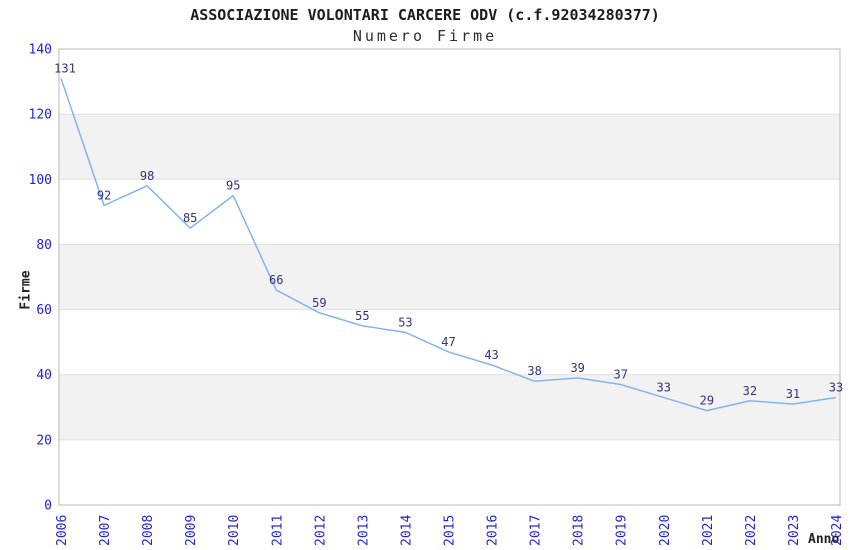  Describe the element at coordinates (105, 530) in the screenshot. I see `x-tick-label: 2007` at that location.